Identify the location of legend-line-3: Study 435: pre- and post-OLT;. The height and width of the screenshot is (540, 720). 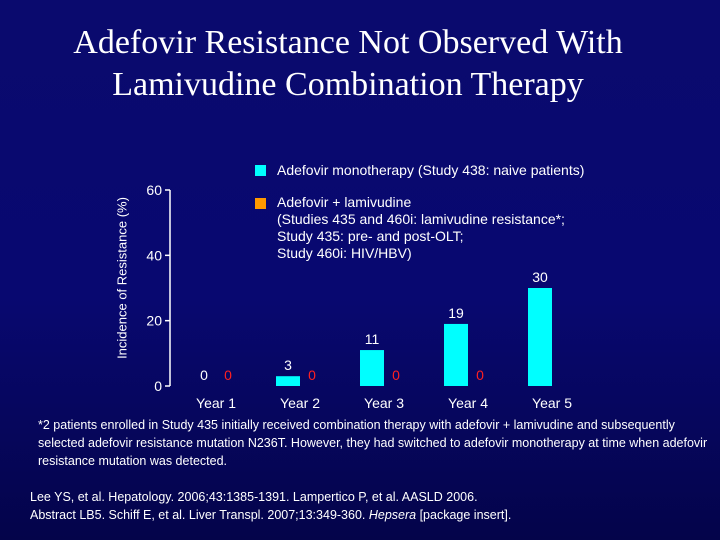
(370, 236).